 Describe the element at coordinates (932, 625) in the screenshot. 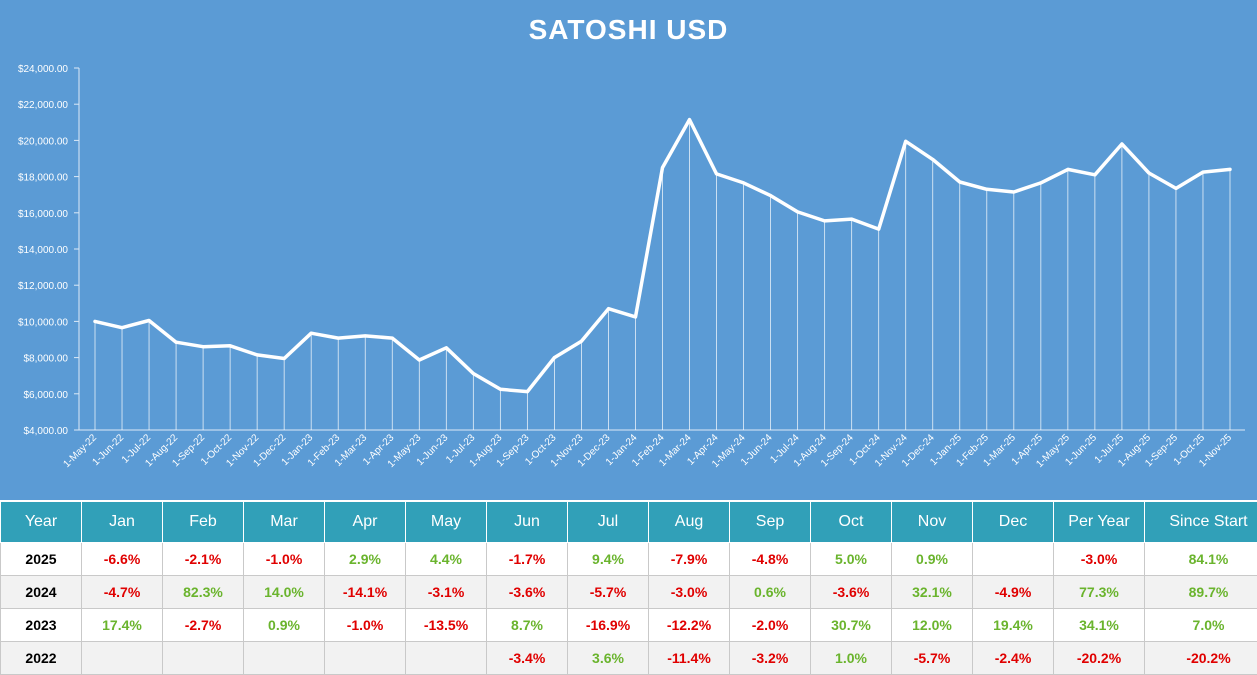

I see `return-cell: 12.0%` at that location.